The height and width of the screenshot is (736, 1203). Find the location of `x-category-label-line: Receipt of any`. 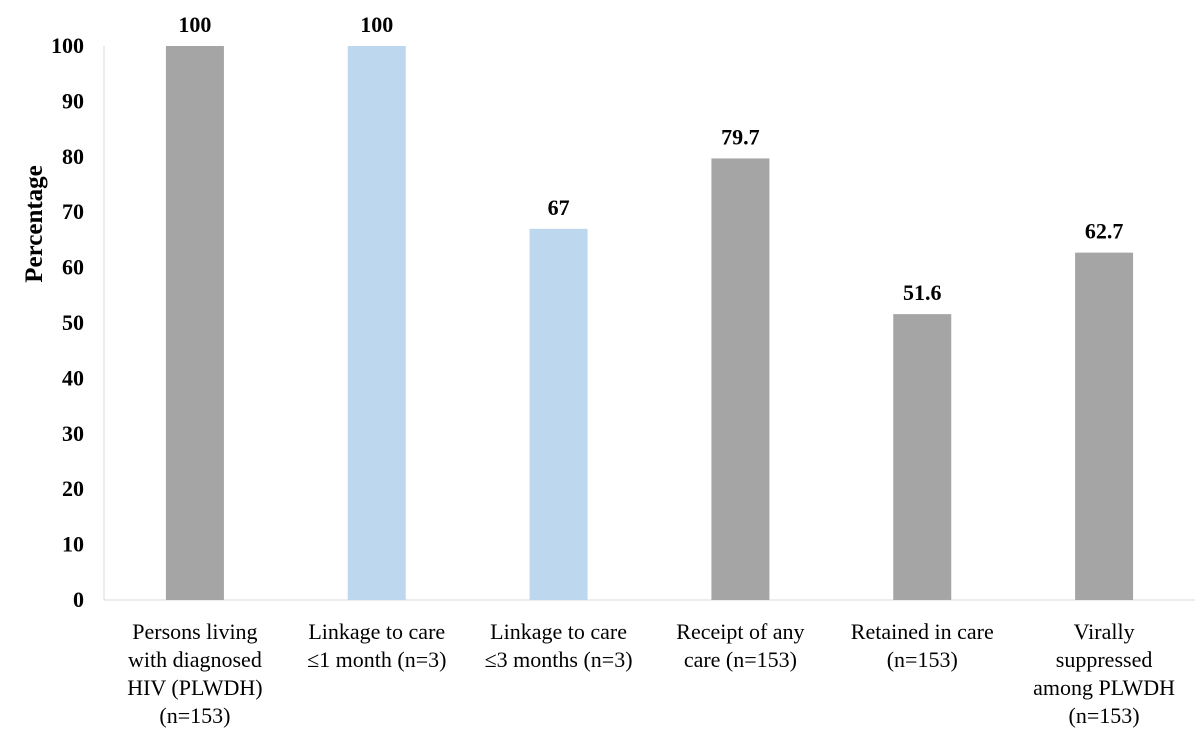

x-category-label-line: Receipt of any is located at coordinates (740, 631).